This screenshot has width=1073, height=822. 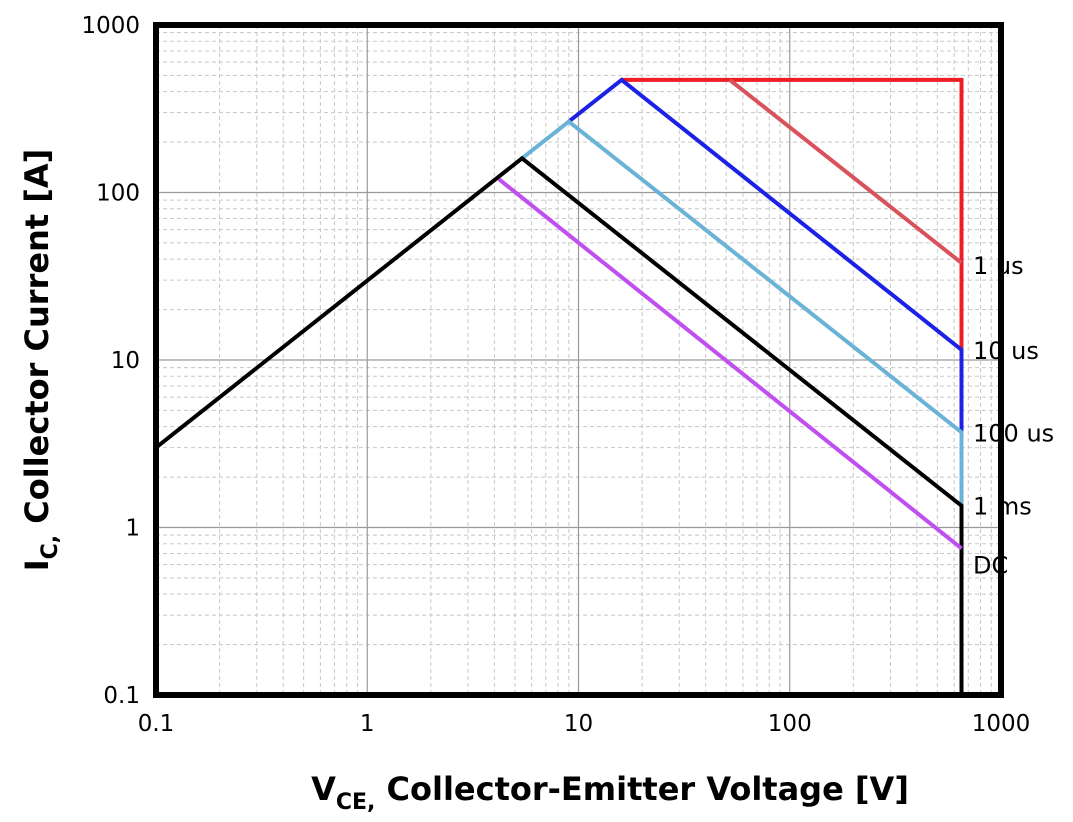 I want to click on y-axis-title-sub: C,, so click(x=50, y=547).